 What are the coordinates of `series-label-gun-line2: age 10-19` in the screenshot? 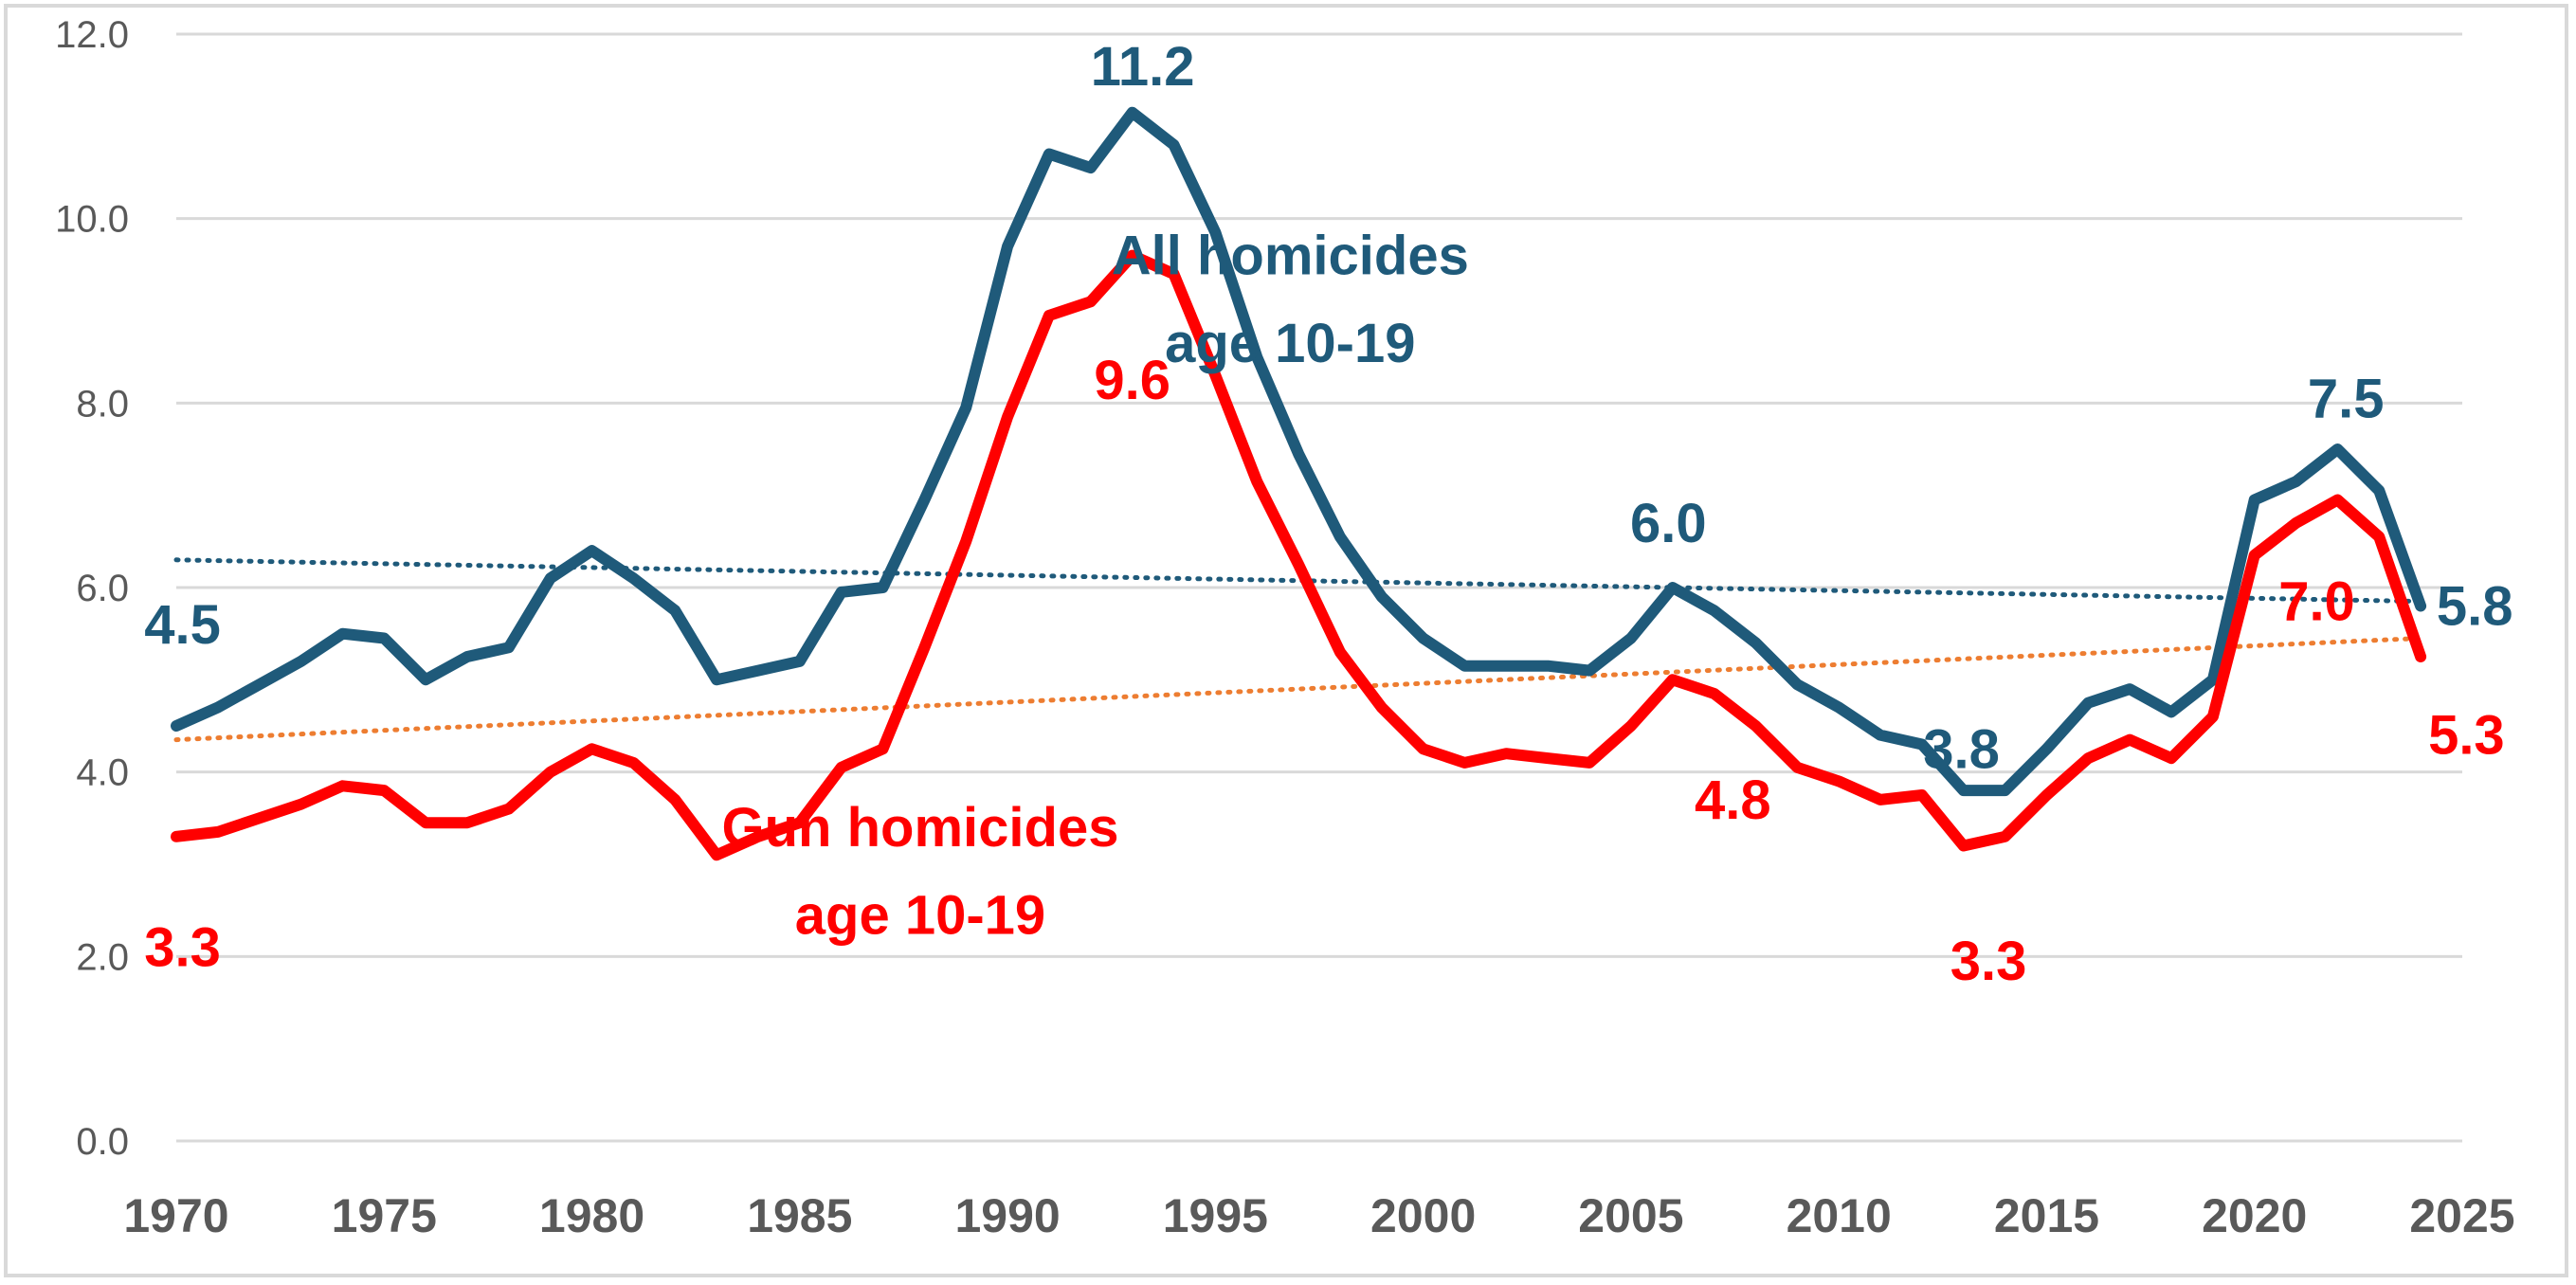 It's located at (920, 916).